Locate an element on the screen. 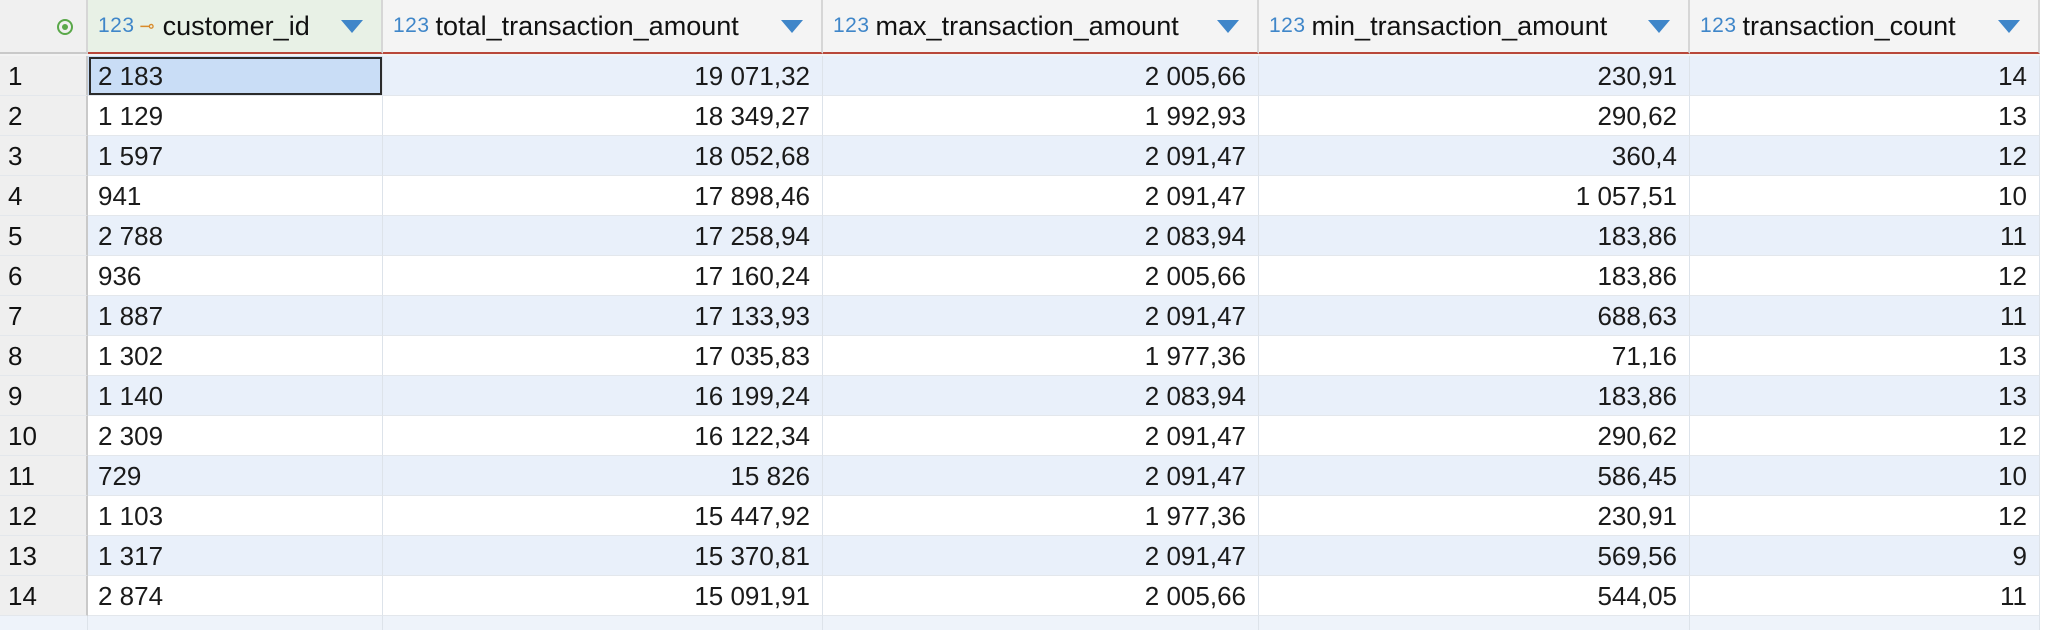 This screenshot has height=630, width=2048. row-number: 3 is located at coordinates (44, 156).